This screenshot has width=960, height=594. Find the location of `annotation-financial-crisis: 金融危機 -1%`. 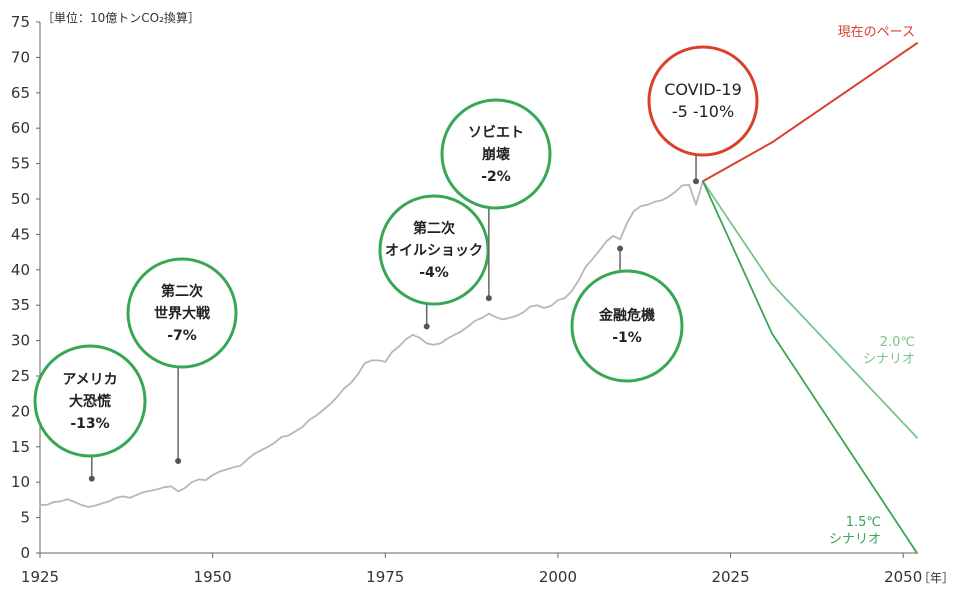

annotation-financial-crisis: 金融危機 -1% is located at coordinates (627, 314).